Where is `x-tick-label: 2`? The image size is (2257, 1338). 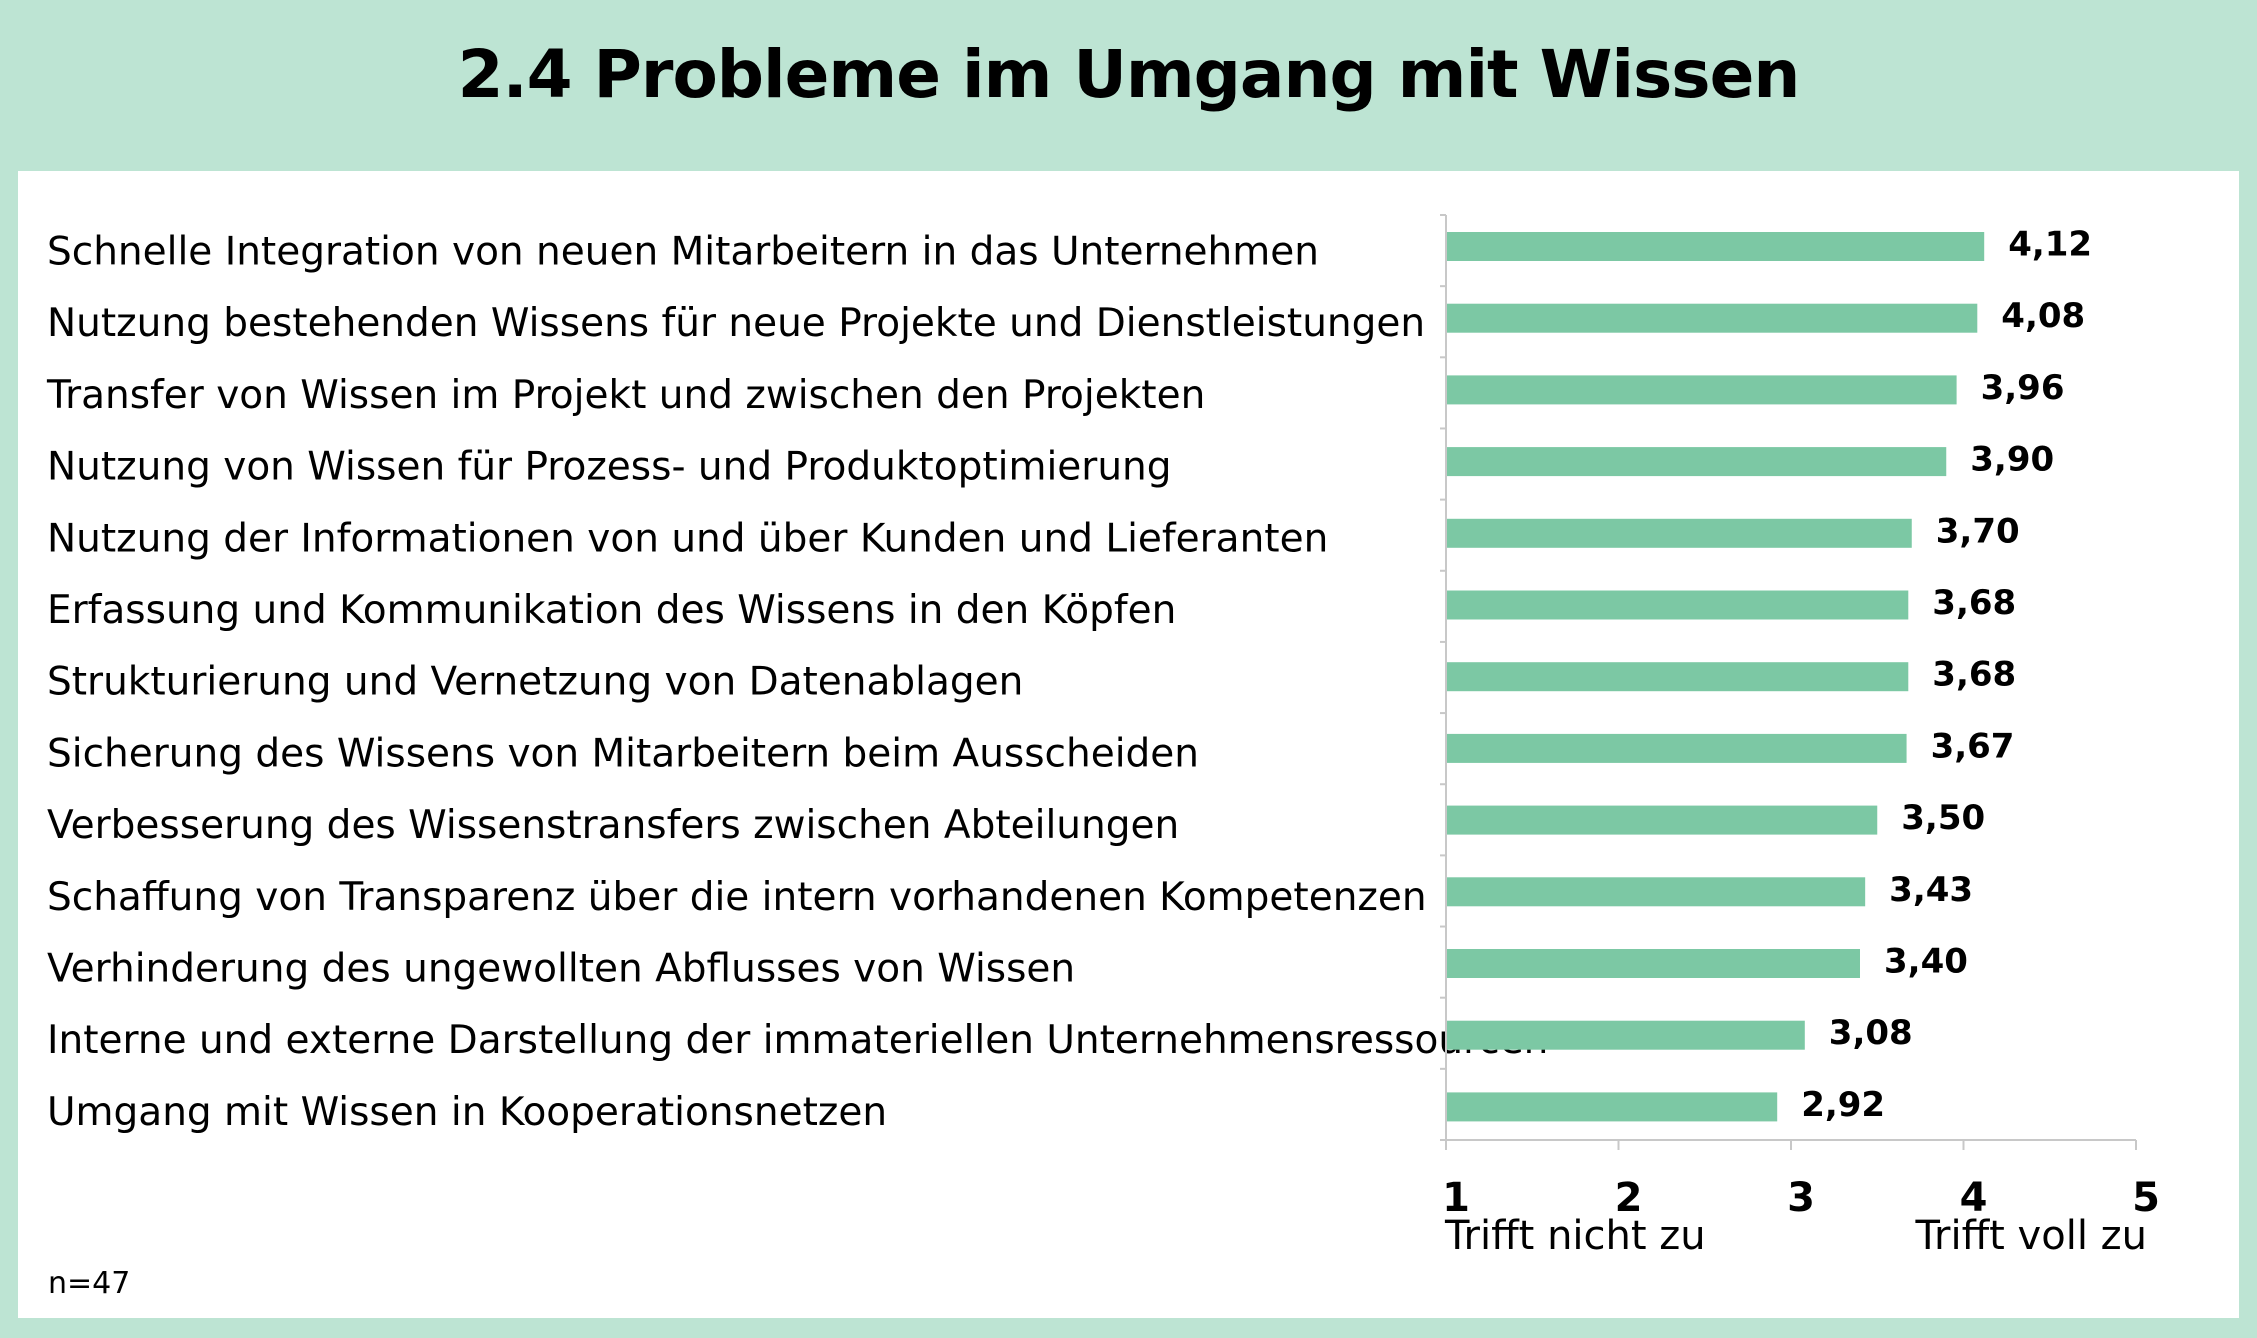 x-tick-label: 2 is located at coordinates (1629, 1198).